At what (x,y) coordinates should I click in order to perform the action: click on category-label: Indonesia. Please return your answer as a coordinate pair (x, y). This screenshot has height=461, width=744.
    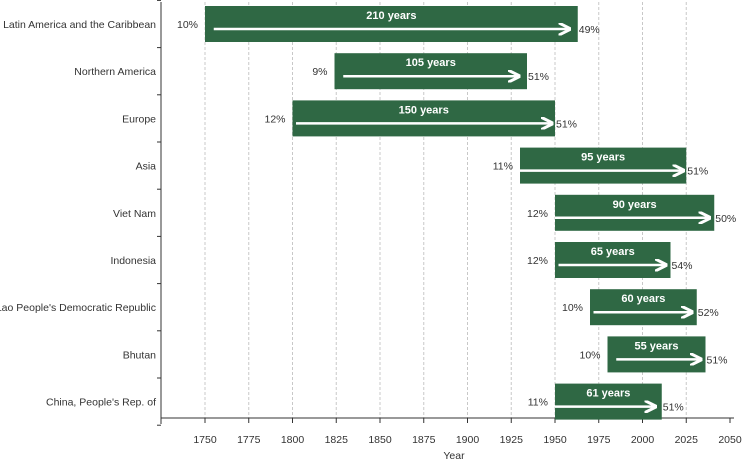
    Looking at the image, I should click on (133, 261).